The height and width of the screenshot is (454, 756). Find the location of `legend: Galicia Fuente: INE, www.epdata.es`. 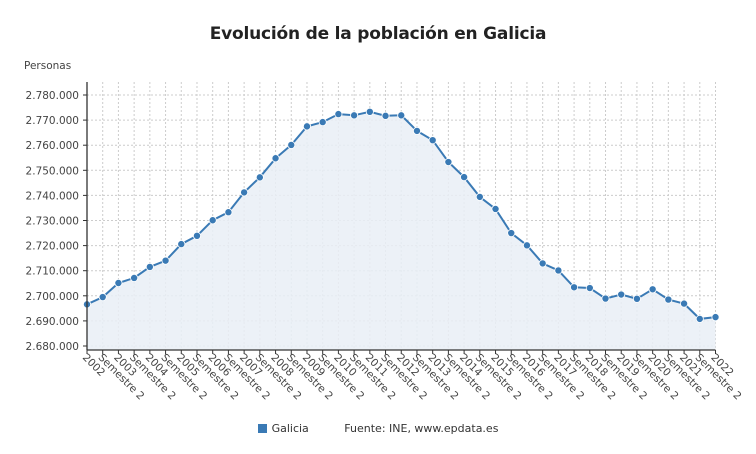

legend: Galicia Fuente: INE, www.epdata.es is located at coordinates (378, 428).